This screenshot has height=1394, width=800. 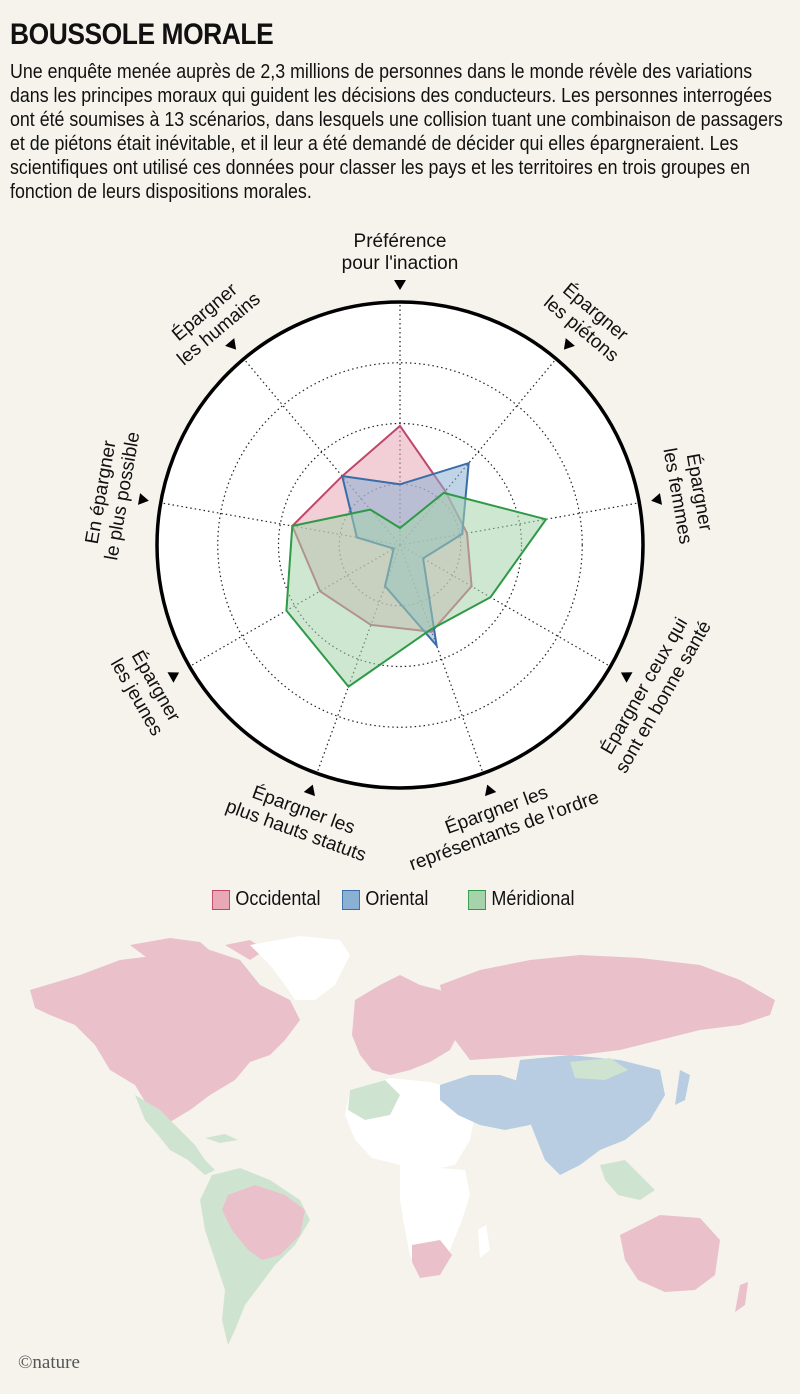 What do you see at coordinates (397, 899) in the screenshot?
I see `legend-label-oriental: Oriental` at bounding box center [397, 899].